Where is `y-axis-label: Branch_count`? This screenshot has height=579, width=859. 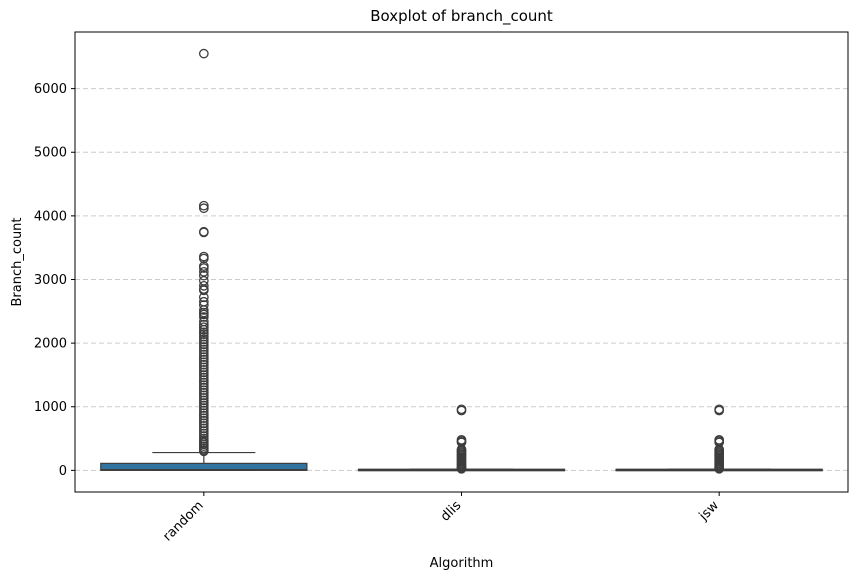
y-axis-label: Branch_count is located at coordinates (17, 261).